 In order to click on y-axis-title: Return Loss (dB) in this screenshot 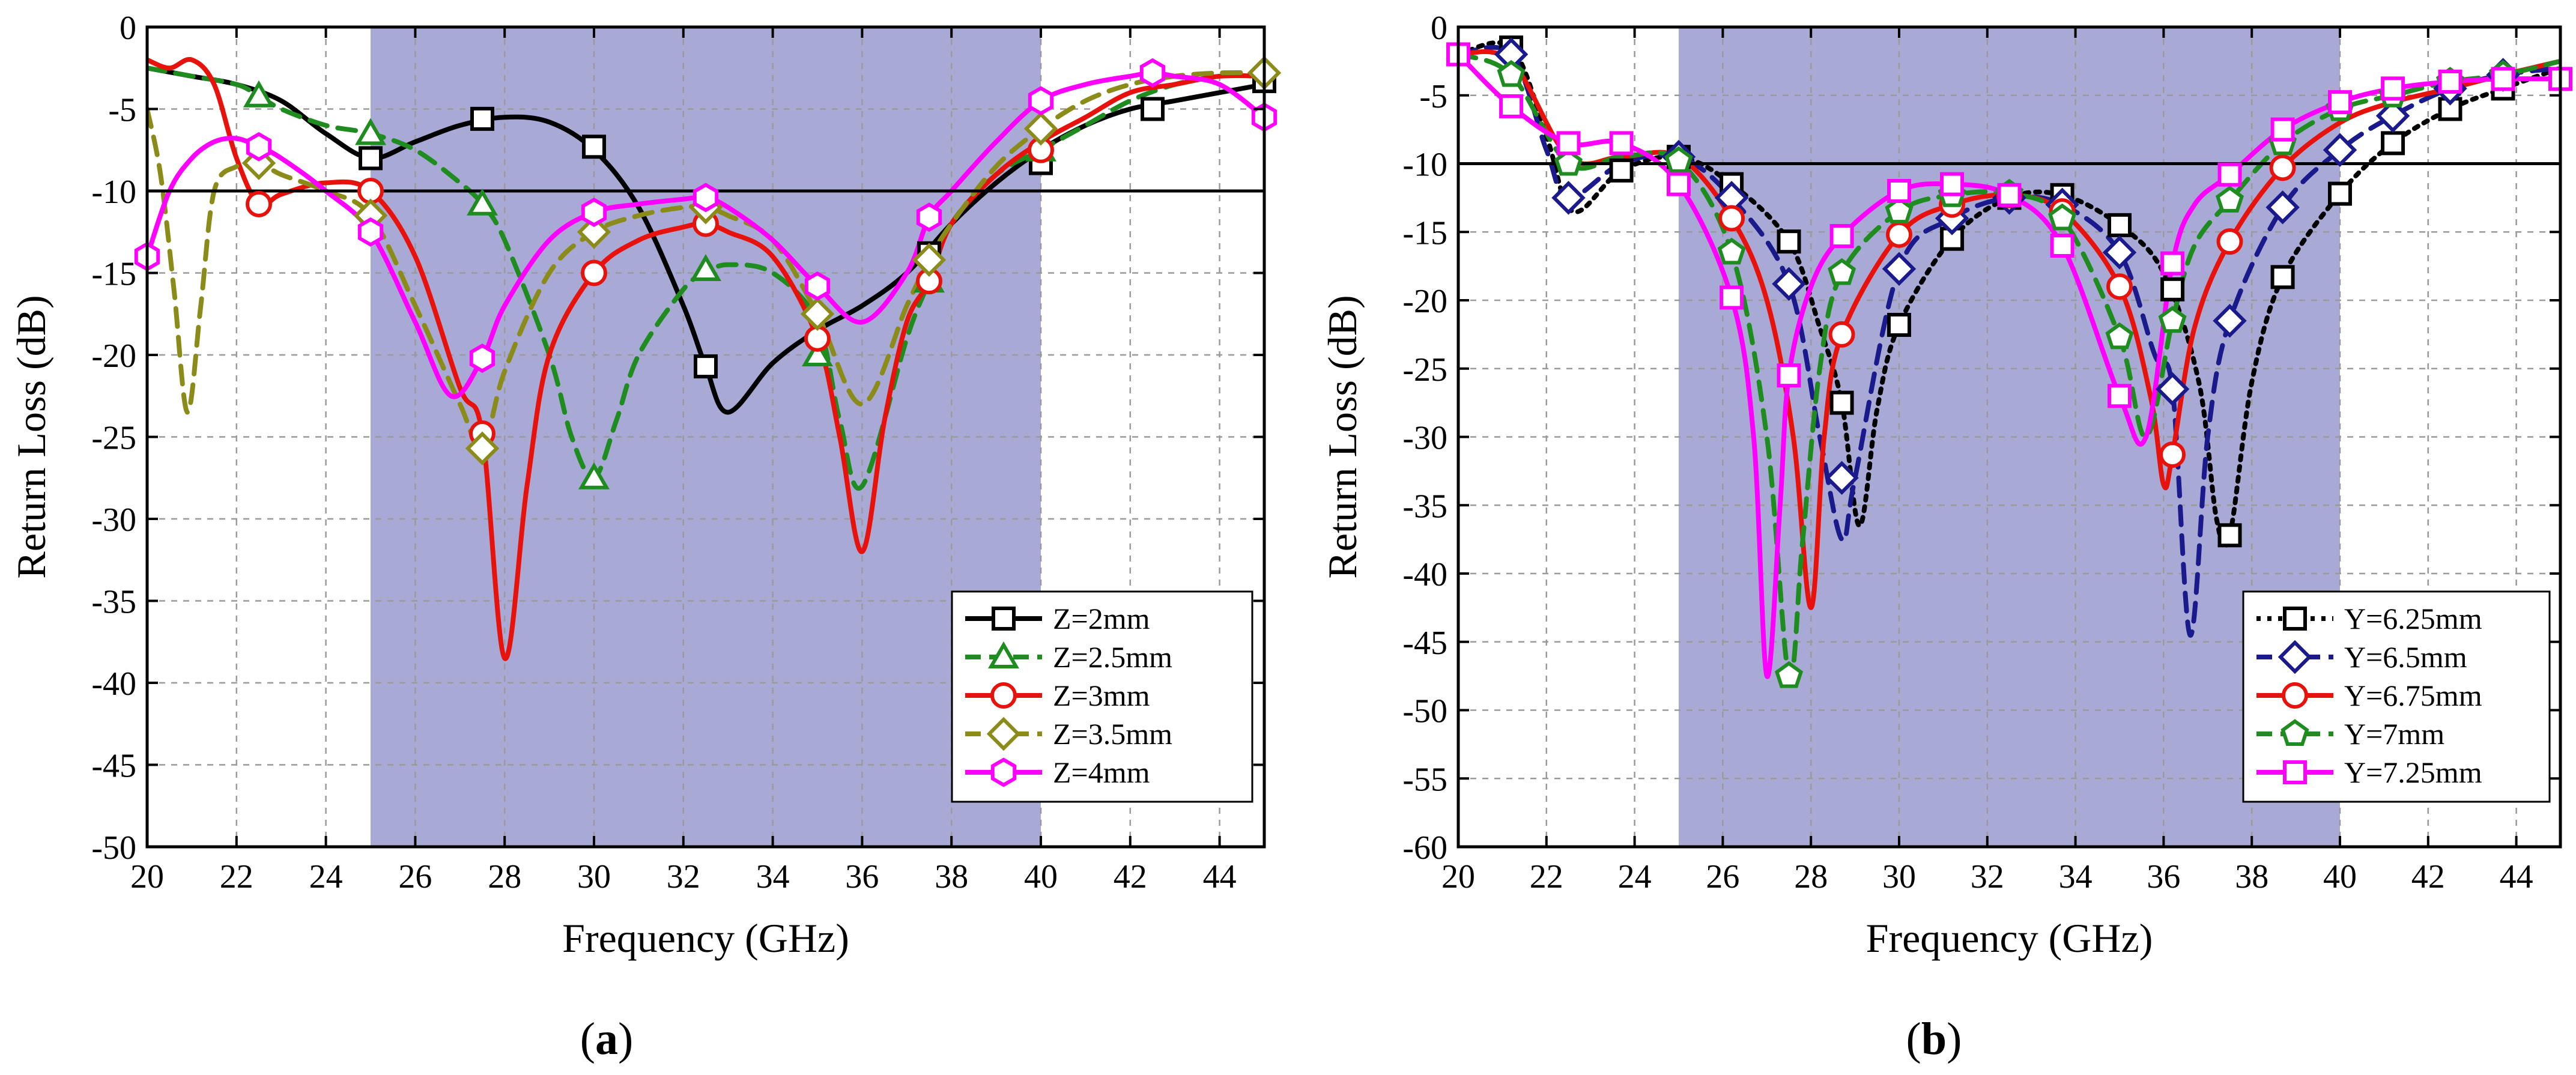, I will do `click(31, 436)`.